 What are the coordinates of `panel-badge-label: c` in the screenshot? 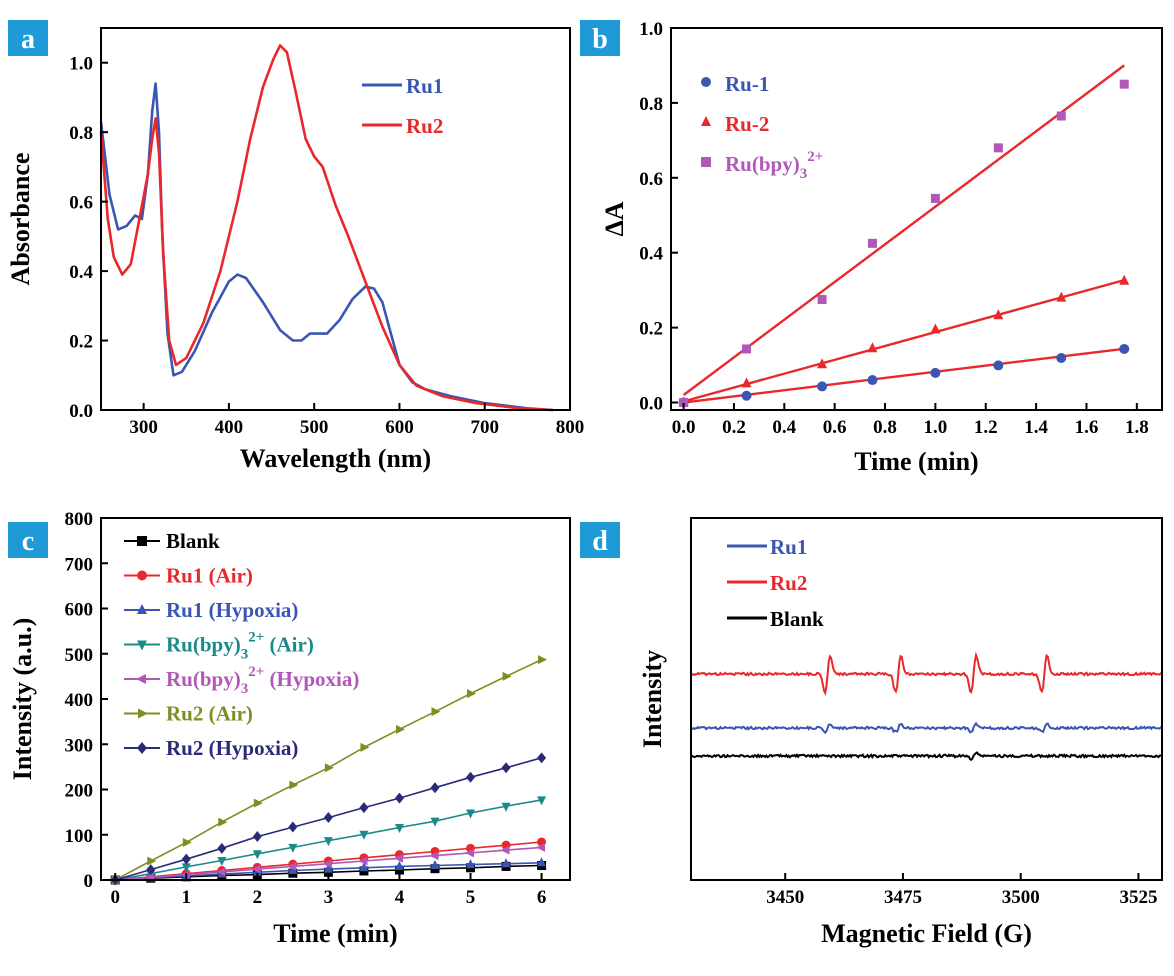 It's located at (28, 541).